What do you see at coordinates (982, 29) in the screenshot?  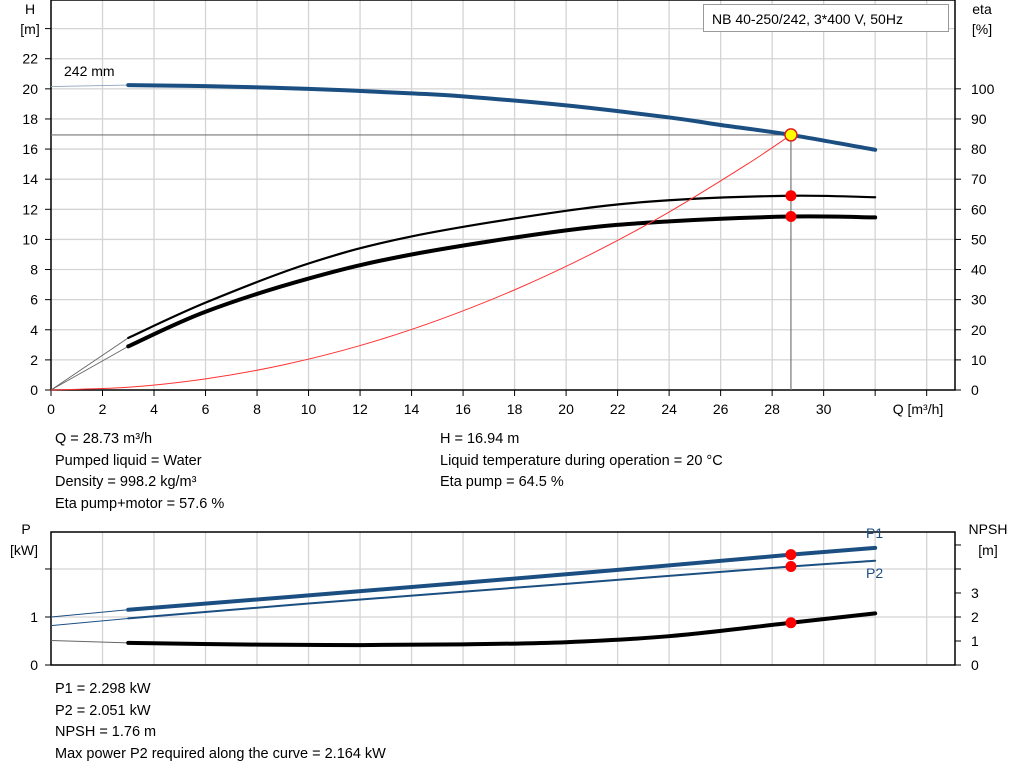 I see `y2-axis-label-unit: [%]` at bounding box center [982, 29].